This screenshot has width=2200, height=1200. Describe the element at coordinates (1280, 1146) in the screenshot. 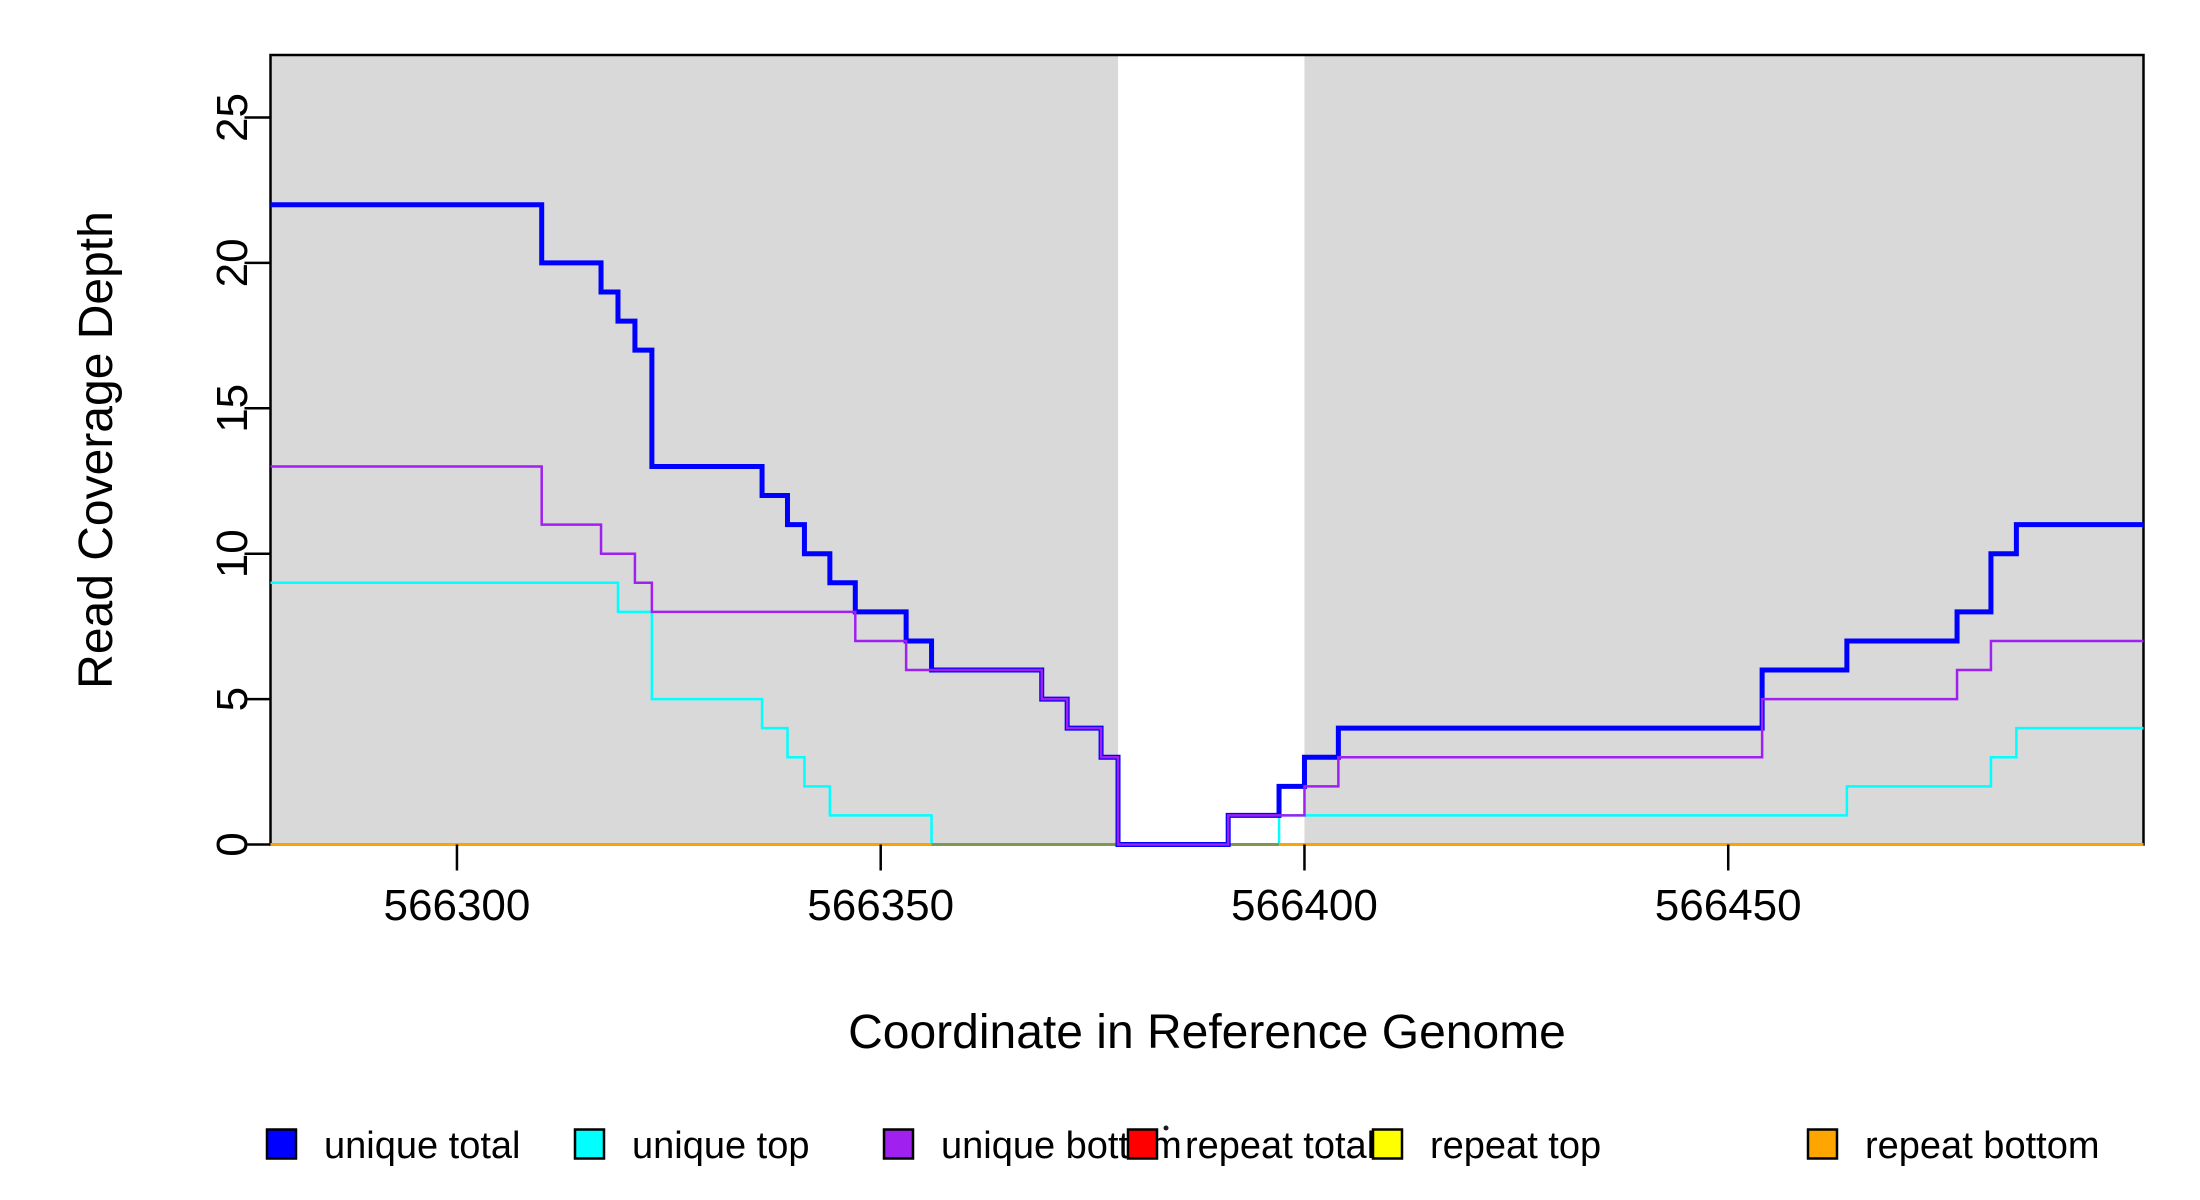

I see `legend-label: repeat total` at that location.